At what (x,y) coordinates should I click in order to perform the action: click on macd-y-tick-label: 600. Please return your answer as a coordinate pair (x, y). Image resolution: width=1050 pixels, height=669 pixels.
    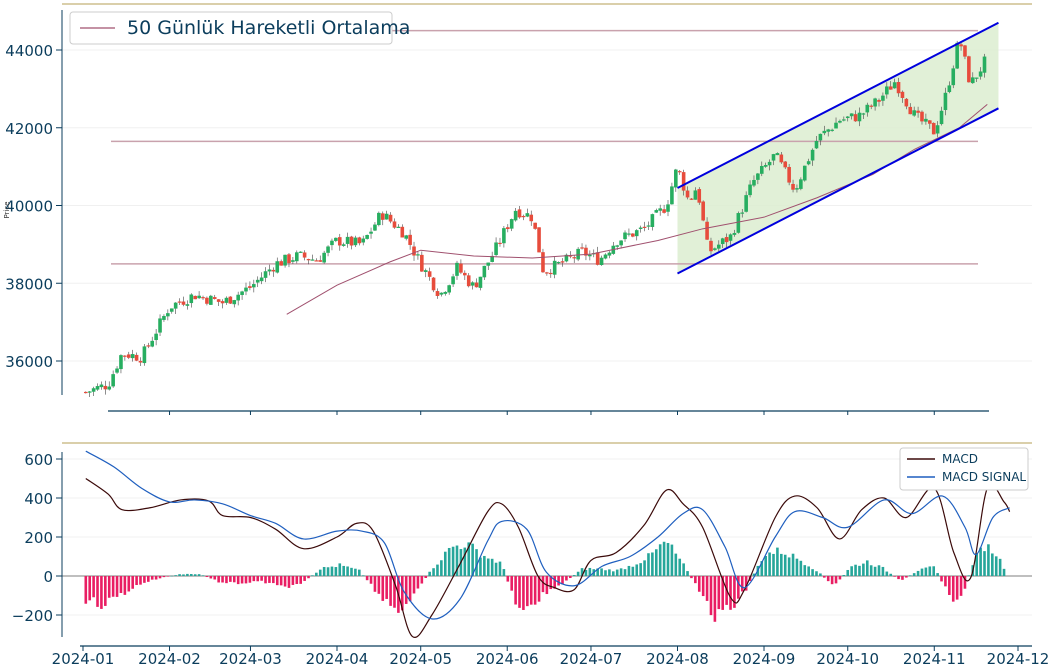
    Looking at the image, I should click on (38, 460).